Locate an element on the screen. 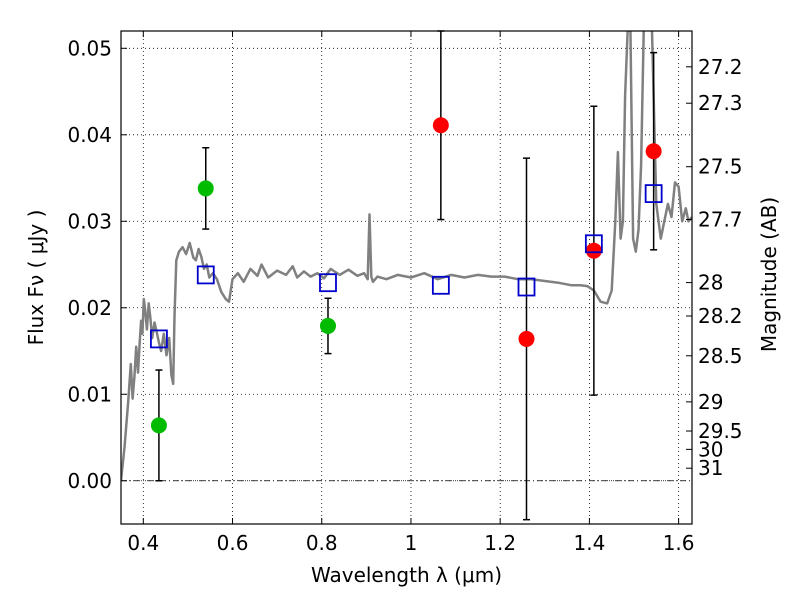  y-tick-label: 0.01 is located at coordinates (89, 394).